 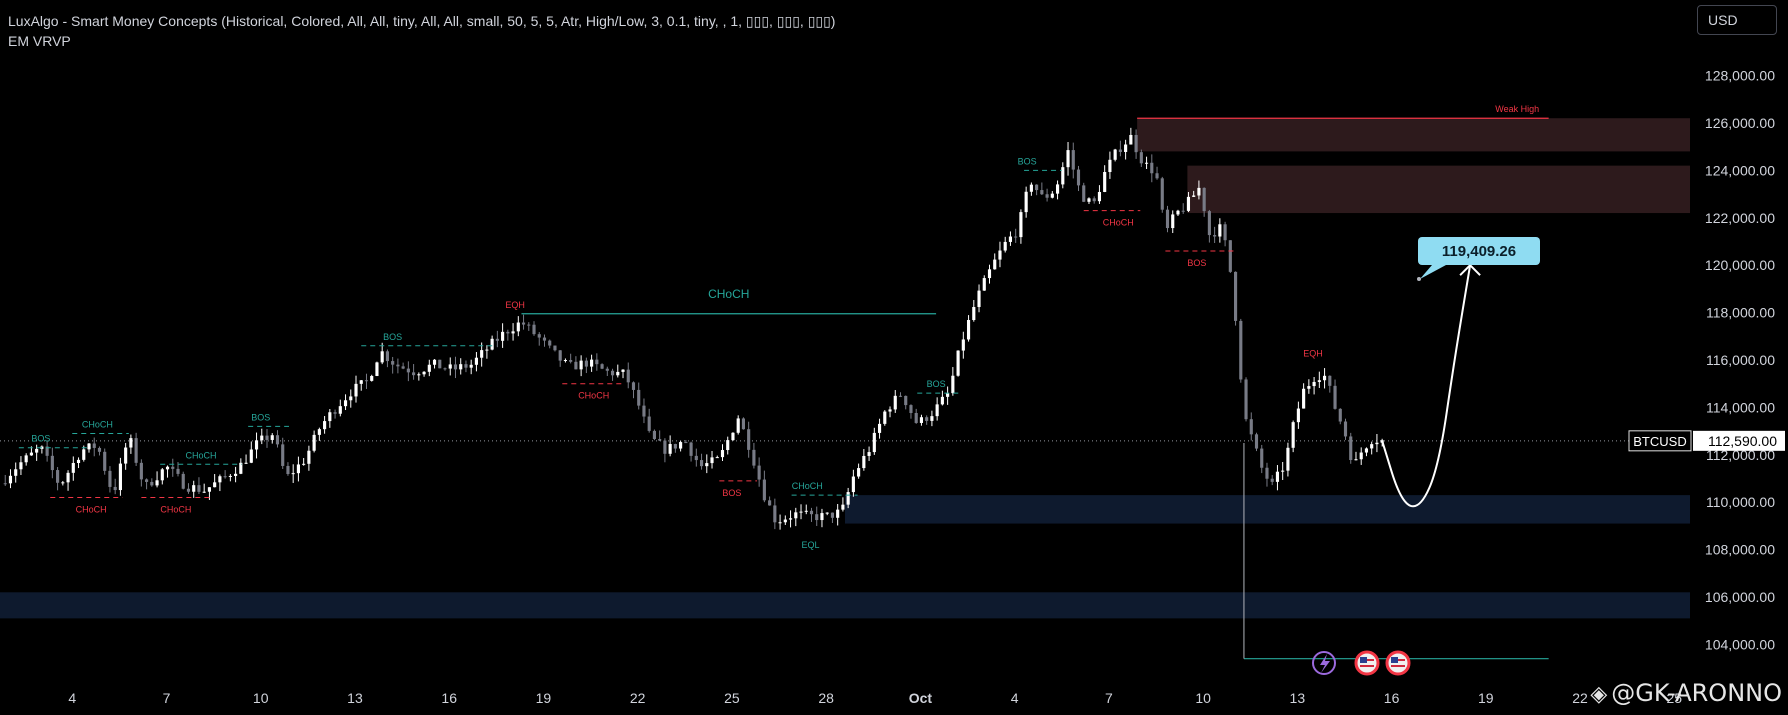 I want to click on us-flag-icon, so click(x=1367, y=663).